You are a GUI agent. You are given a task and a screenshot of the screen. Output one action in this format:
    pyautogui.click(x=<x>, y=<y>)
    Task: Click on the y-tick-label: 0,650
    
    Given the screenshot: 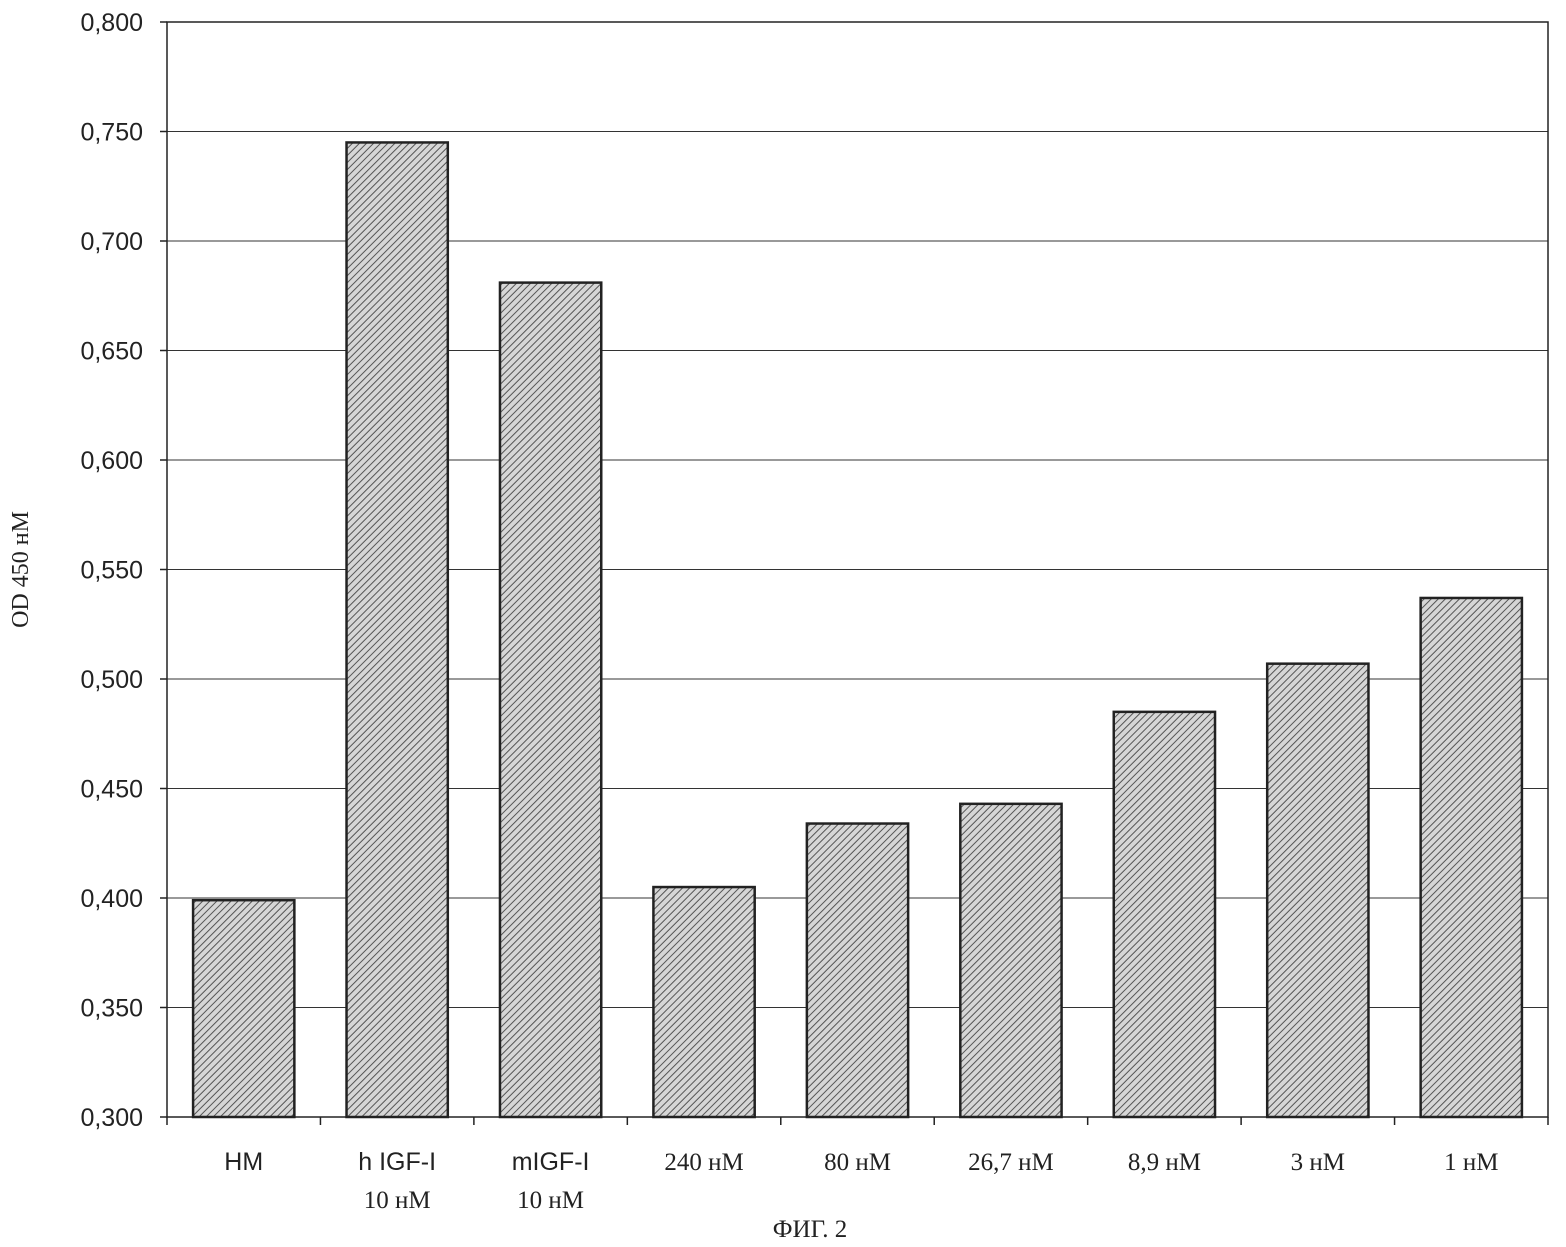 What is the action you would take?
    pyautogui.click(x=111, y=352)
    